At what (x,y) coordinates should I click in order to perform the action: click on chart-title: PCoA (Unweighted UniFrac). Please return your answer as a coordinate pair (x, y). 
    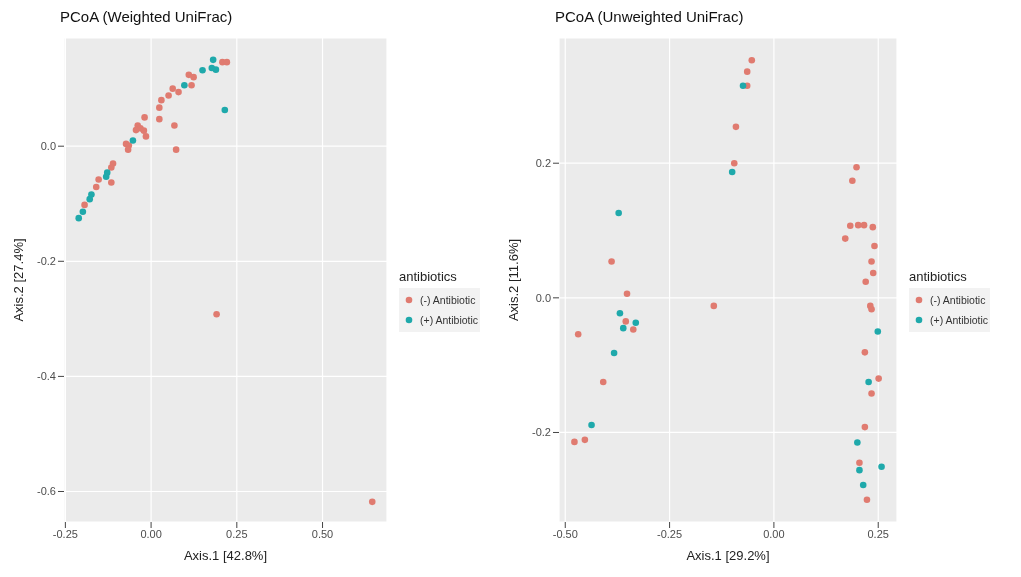
    Looking at the image, I should click on (649, 17).